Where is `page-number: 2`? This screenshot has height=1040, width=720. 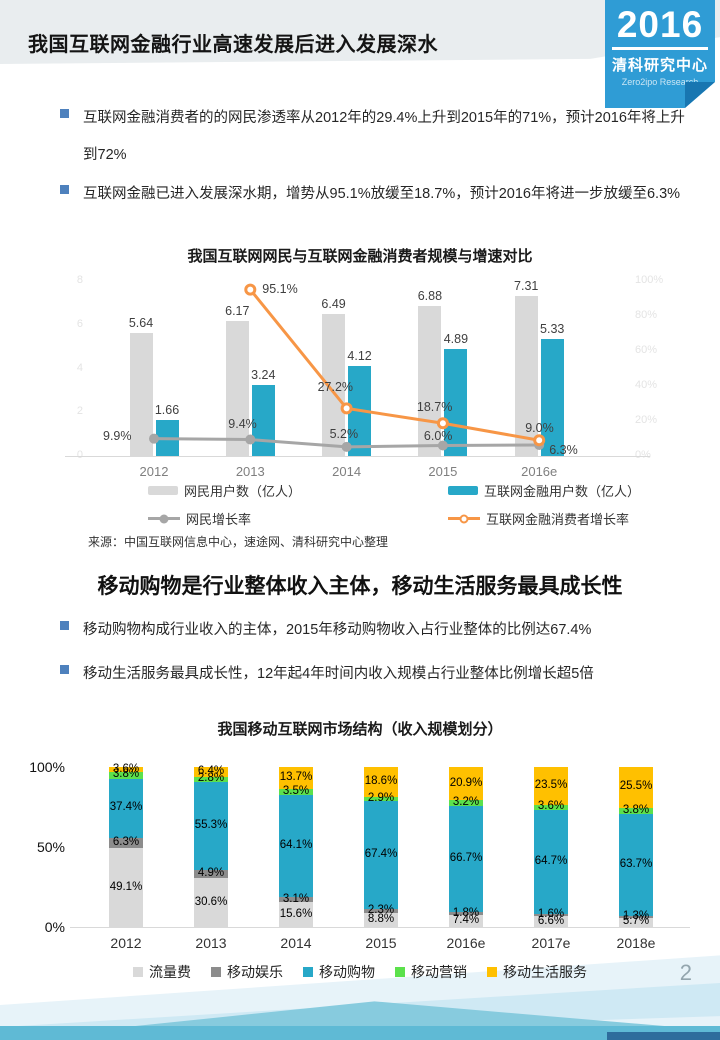 page-number: 2 is located at coordinates (685, 972).